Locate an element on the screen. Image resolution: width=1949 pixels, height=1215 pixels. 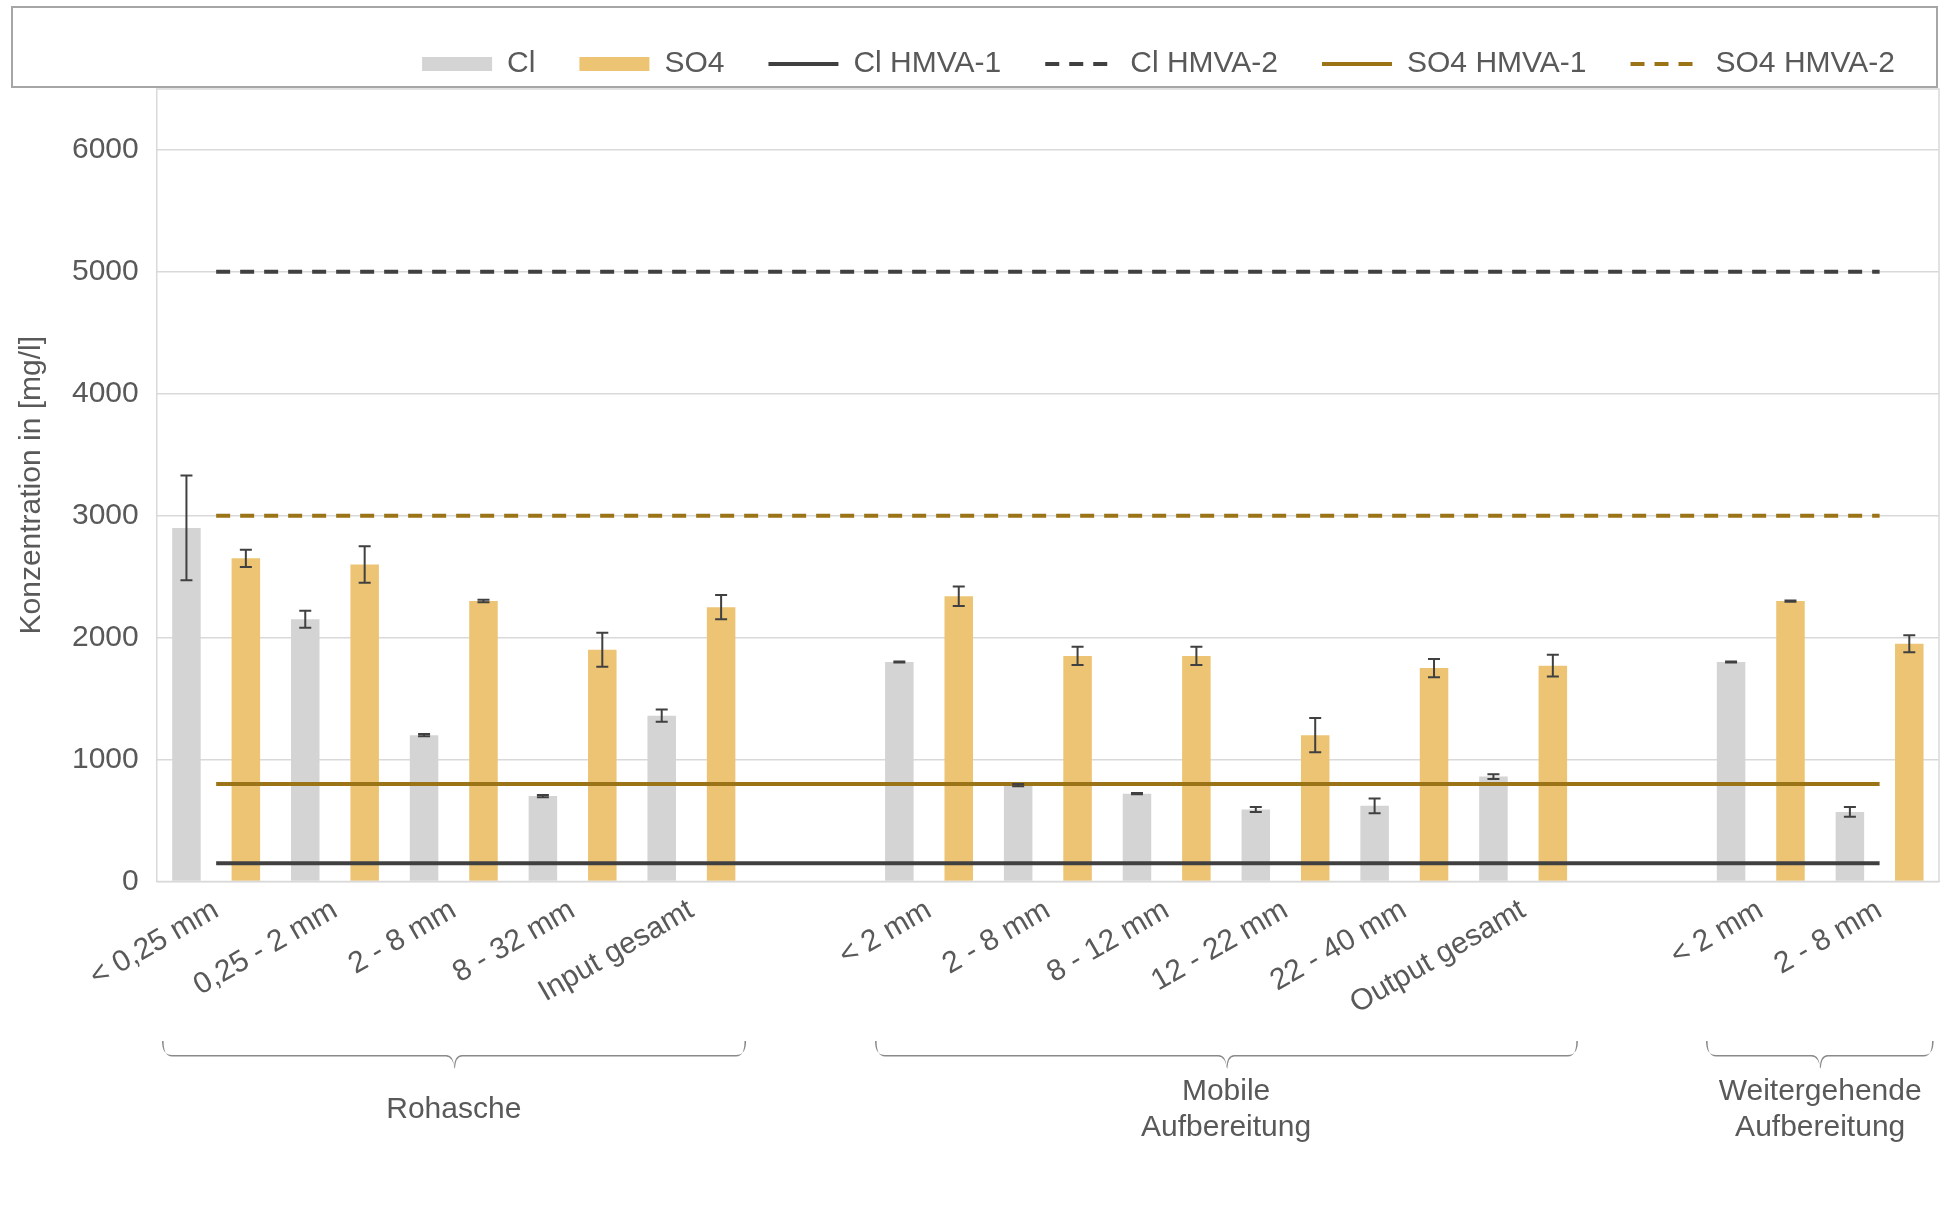
legend-label: Cl is located at coordinates (521, 62).